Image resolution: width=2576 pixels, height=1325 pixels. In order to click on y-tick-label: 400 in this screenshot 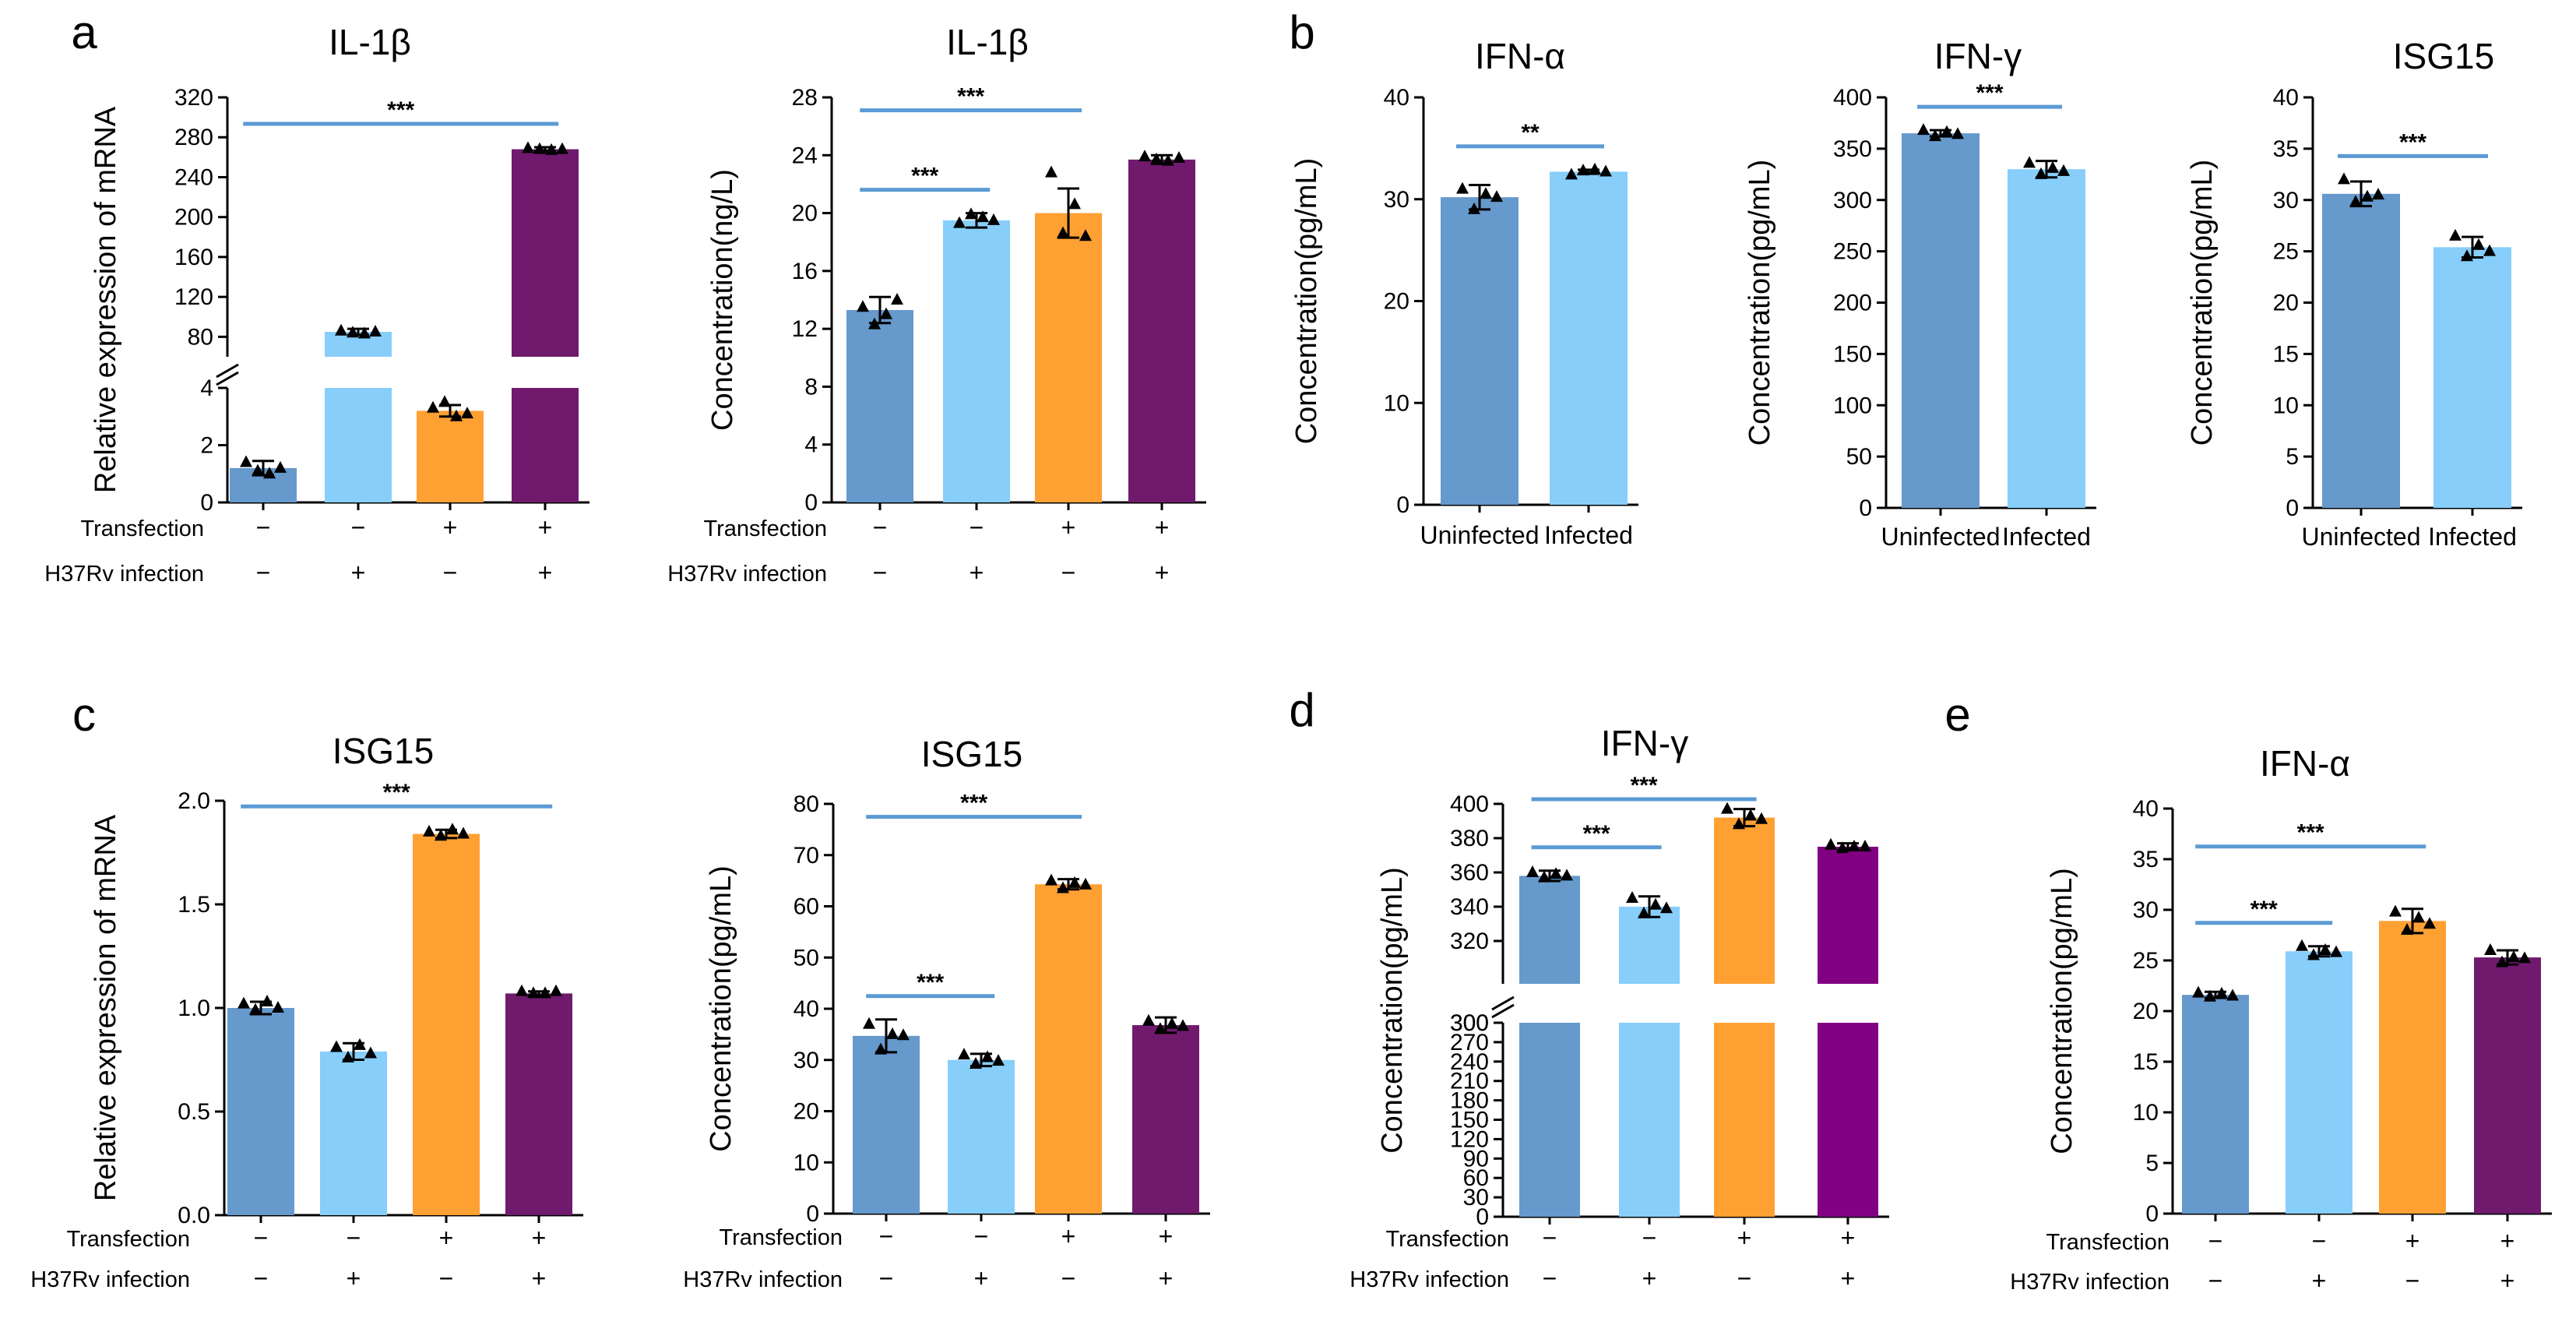, I will do `click(1469, 804)`.